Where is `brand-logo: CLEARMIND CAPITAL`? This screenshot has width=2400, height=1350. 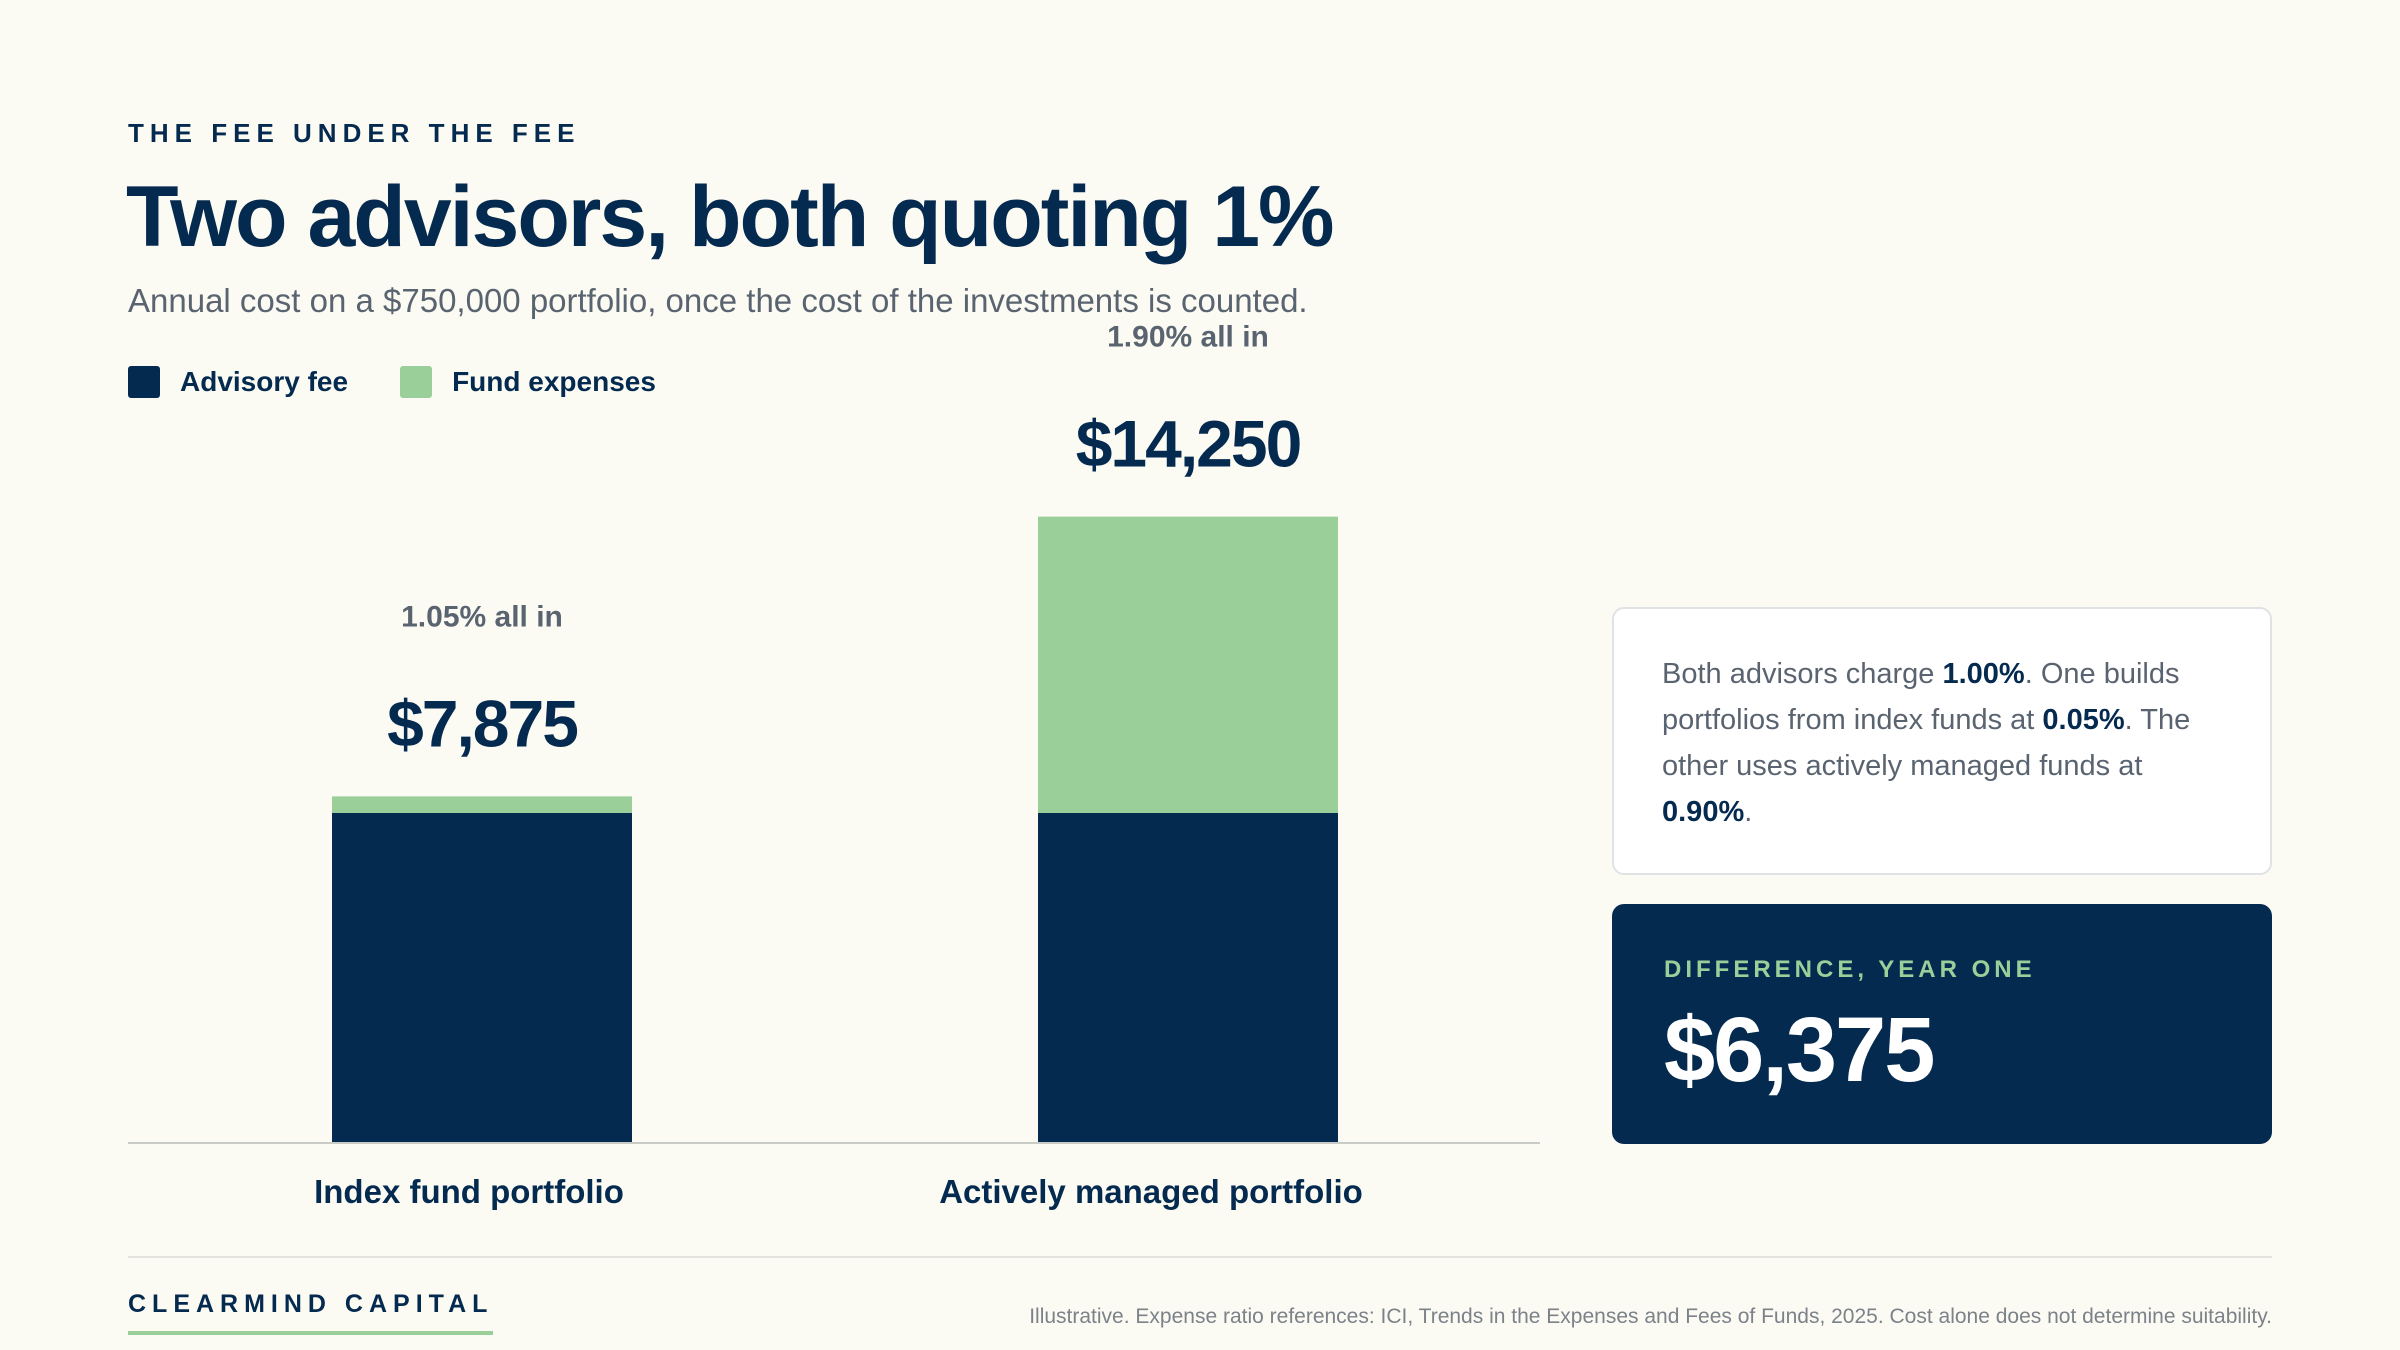 brand-logo: CLEARMIND CAPITAL is located at coordinates (311, 1312).